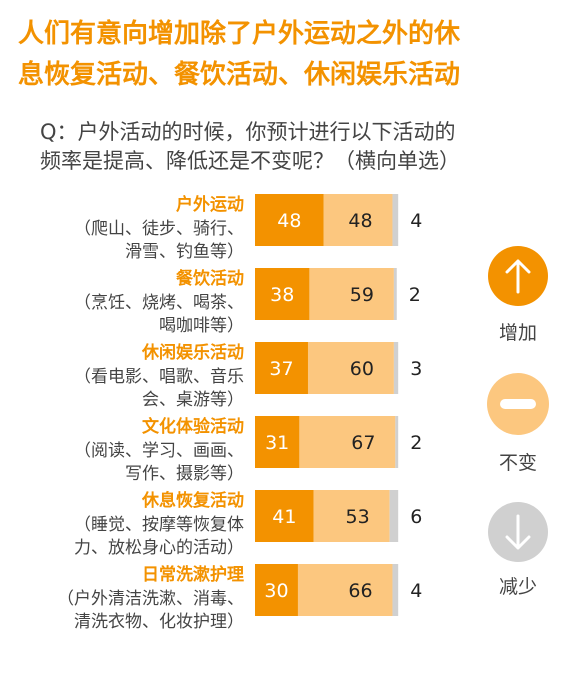 This screenshot has height=678, width=585. What do you see at coordinates (362, 369) in the screenshot?
I see `data-label-nochange: 60` at bounding box center [362, 369].